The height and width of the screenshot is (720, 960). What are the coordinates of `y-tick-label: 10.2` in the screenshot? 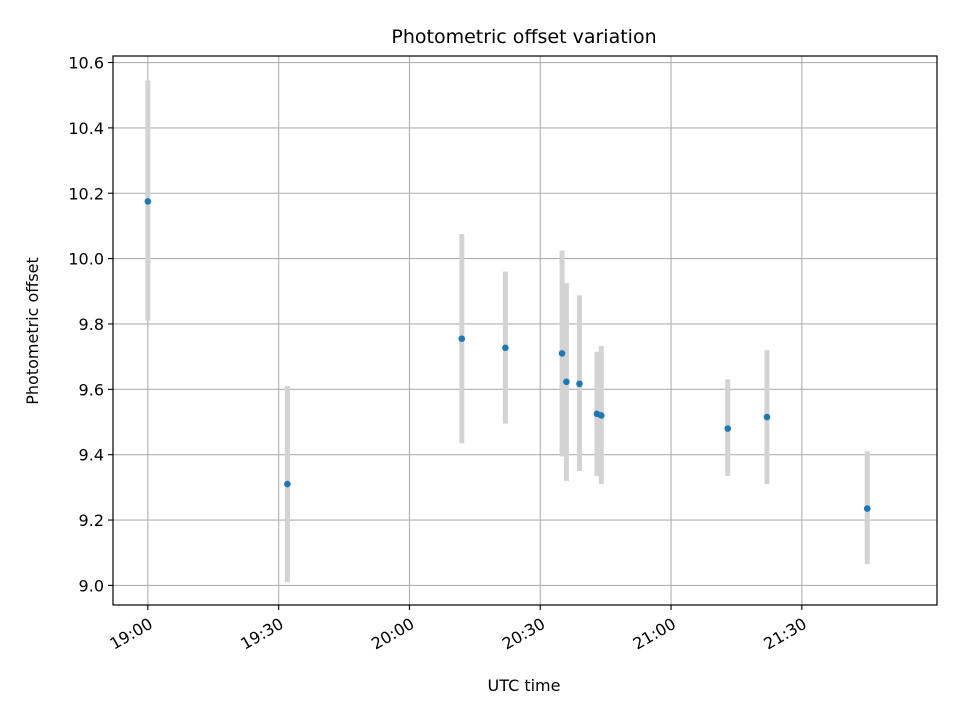 It's located at (86, 193).